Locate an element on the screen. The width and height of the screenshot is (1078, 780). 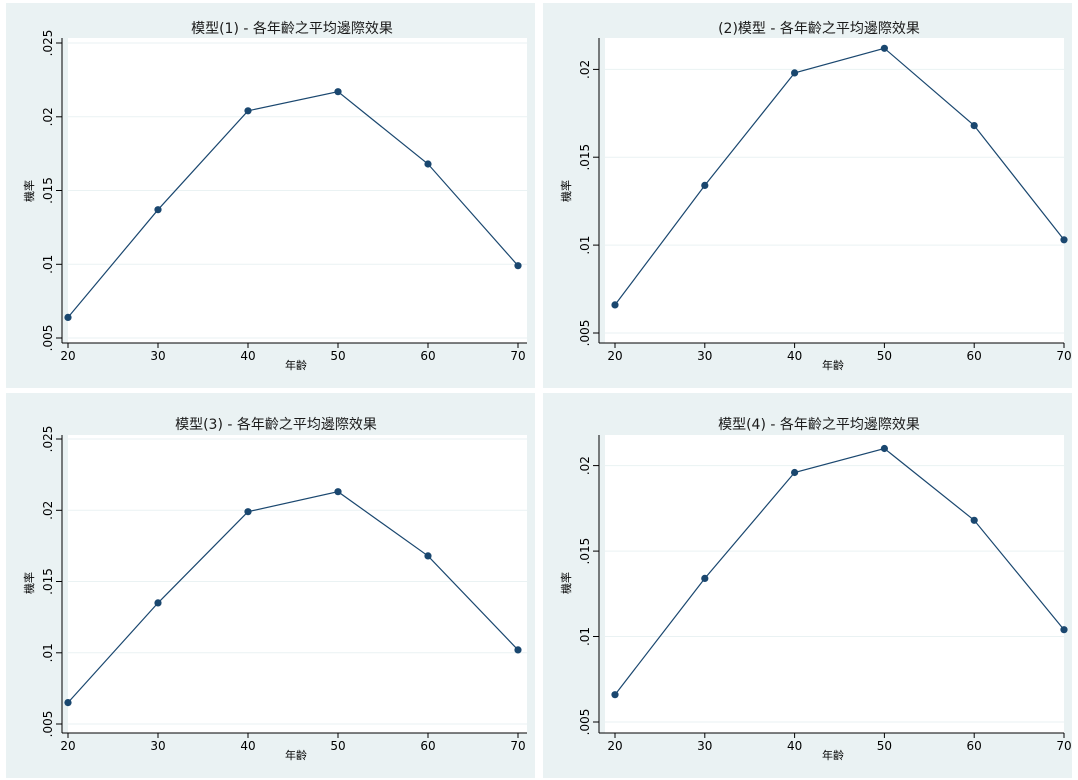
chart-1-title: 模型(1) - 各年齡之平均邊際效果 is located at coordinates (292, 29).